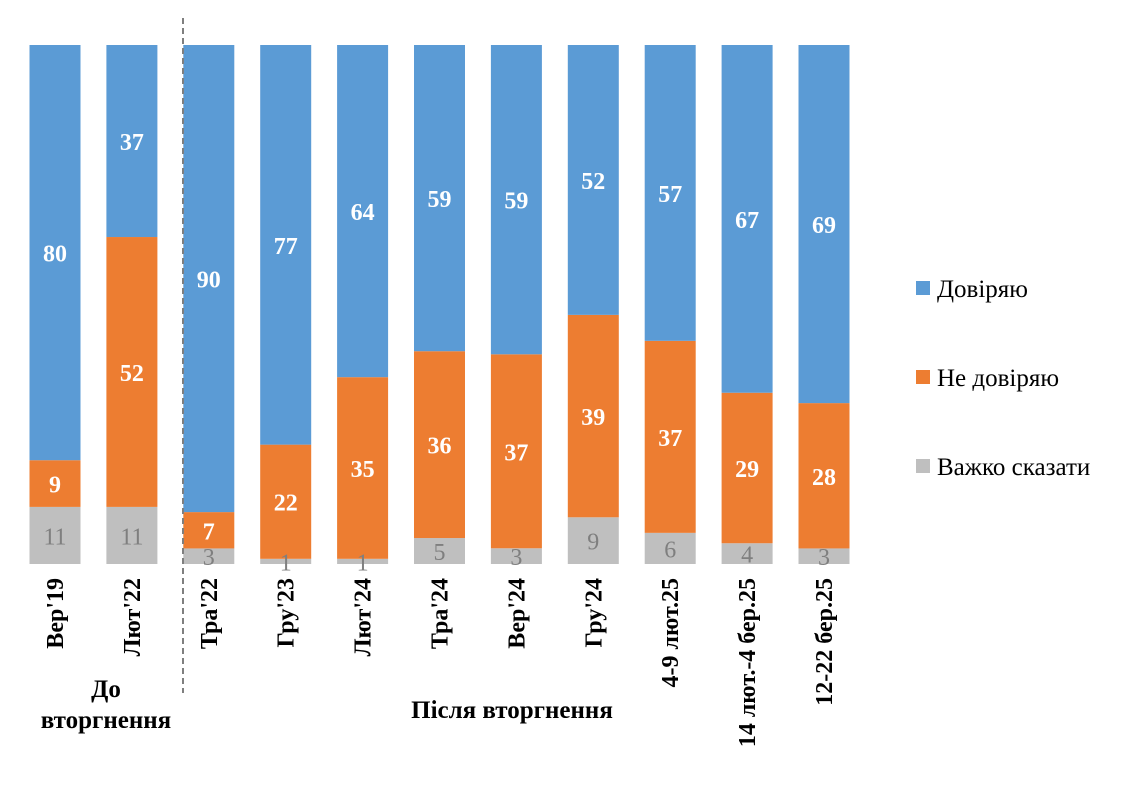 This screenshot has height=791, width=1135. I want to click on value-label-не-довіряю-9: 29, so click(747, 470).